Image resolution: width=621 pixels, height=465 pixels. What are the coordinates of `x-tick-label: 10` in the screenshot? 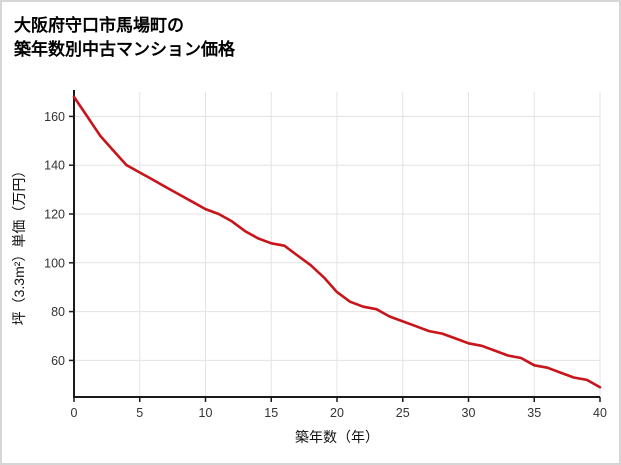 It's located at (206, 413).